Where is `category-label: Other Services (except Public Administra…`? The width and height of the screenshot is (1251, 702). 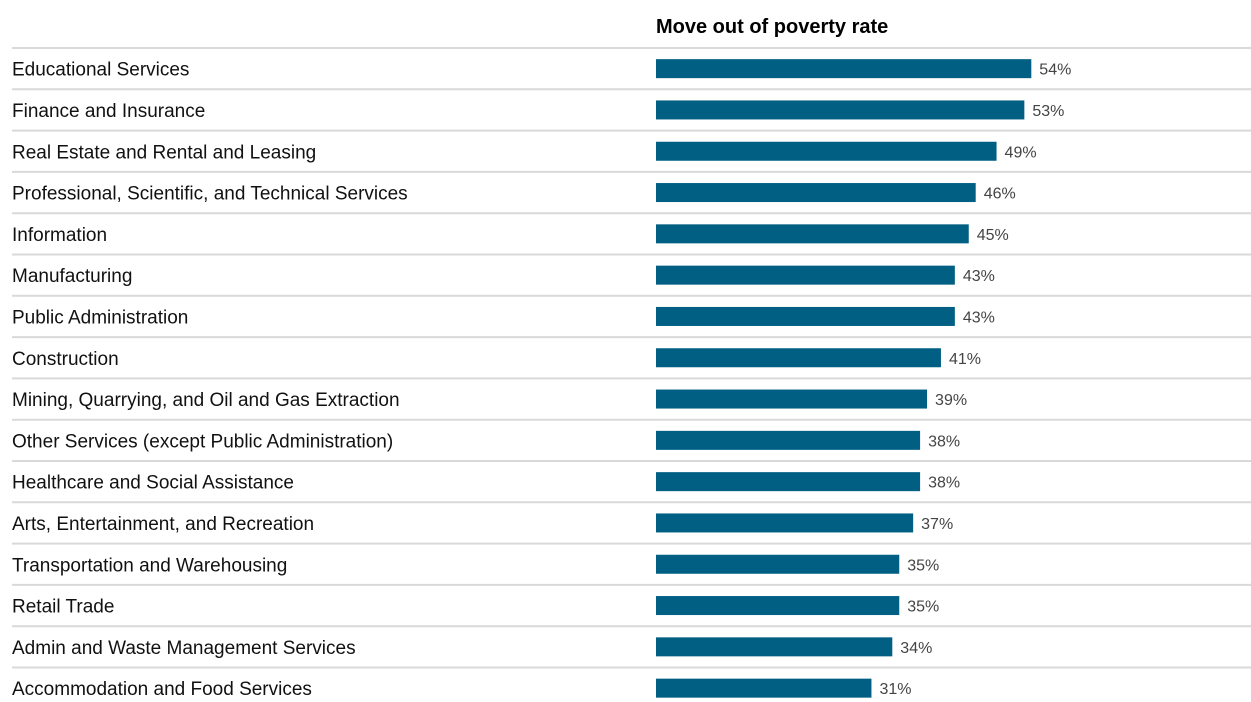
category-label: Other Services (except Public Administra… is located at coordinates (202, 441).